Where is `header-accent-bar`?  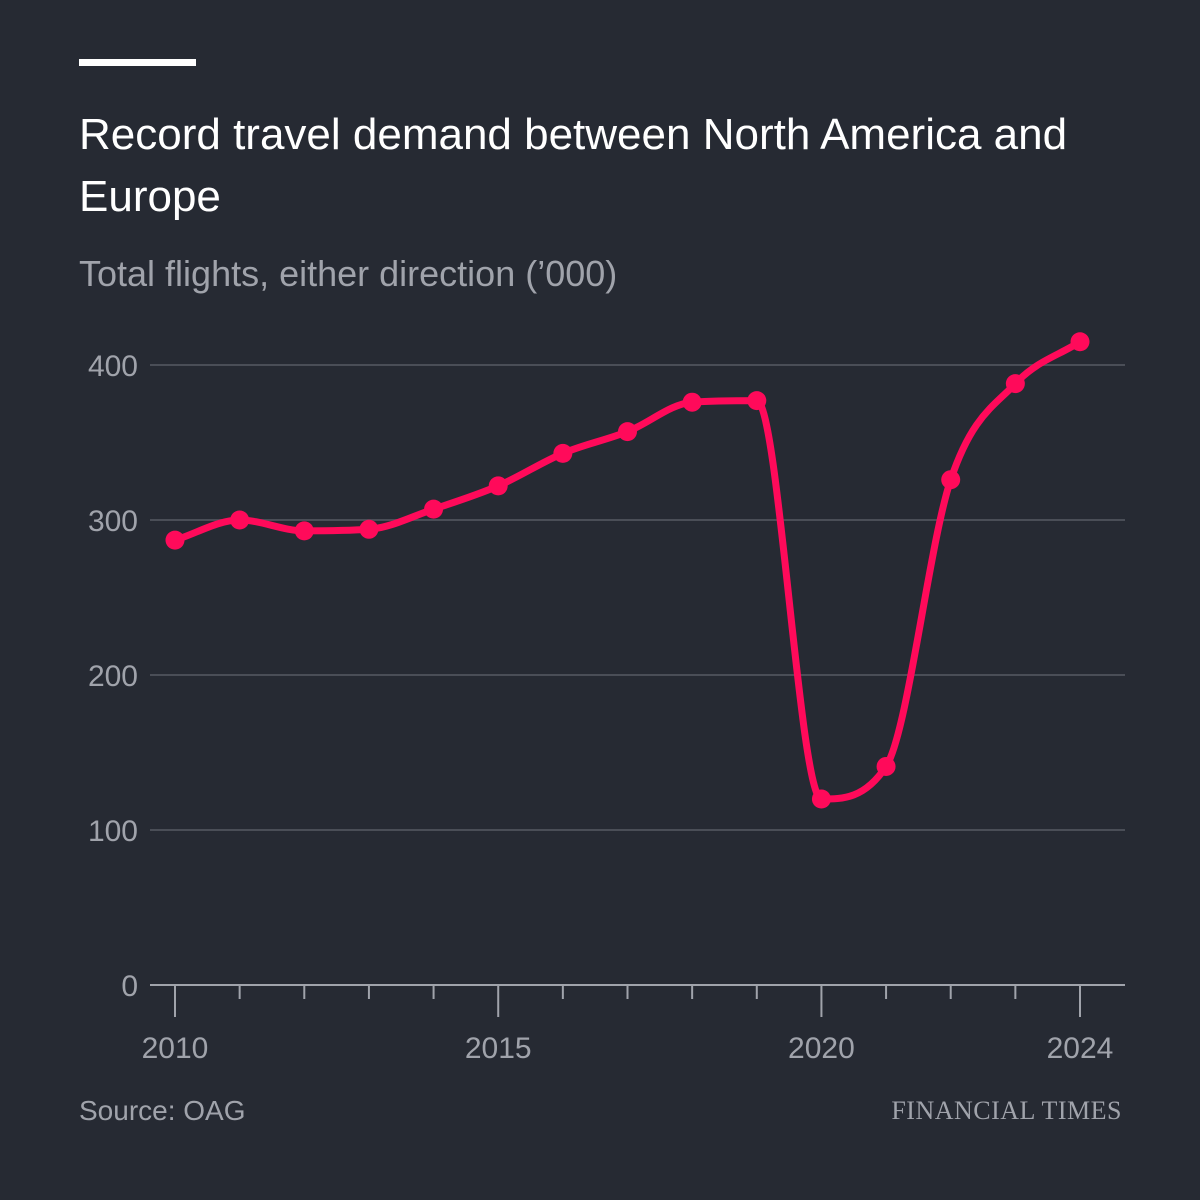
header-accent-bar is located at coordinates (137, 62).